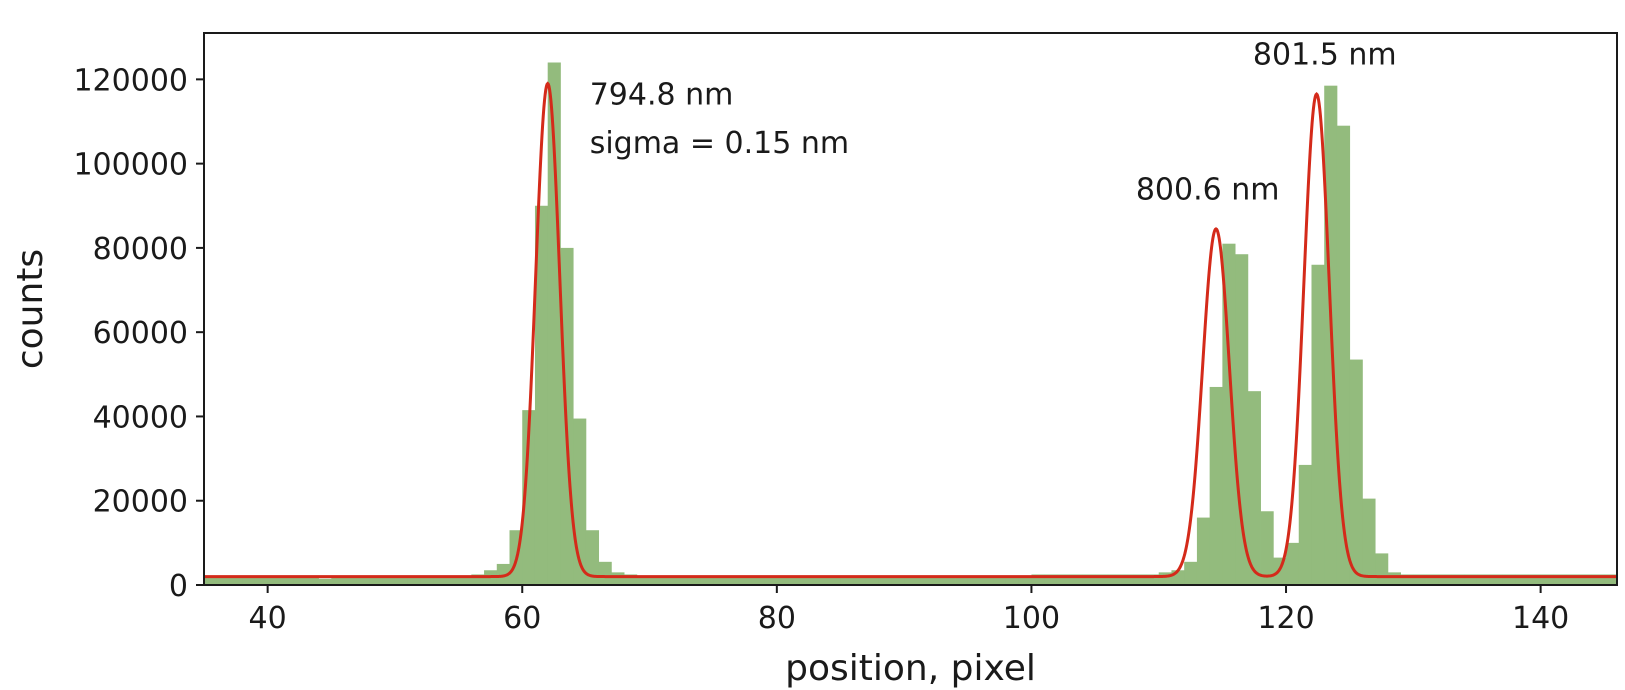 The image size is (1625, 690). Describe the element at coordinates (140, 417) in the screenshot. I see `y-tick-label: 40000` at that location.